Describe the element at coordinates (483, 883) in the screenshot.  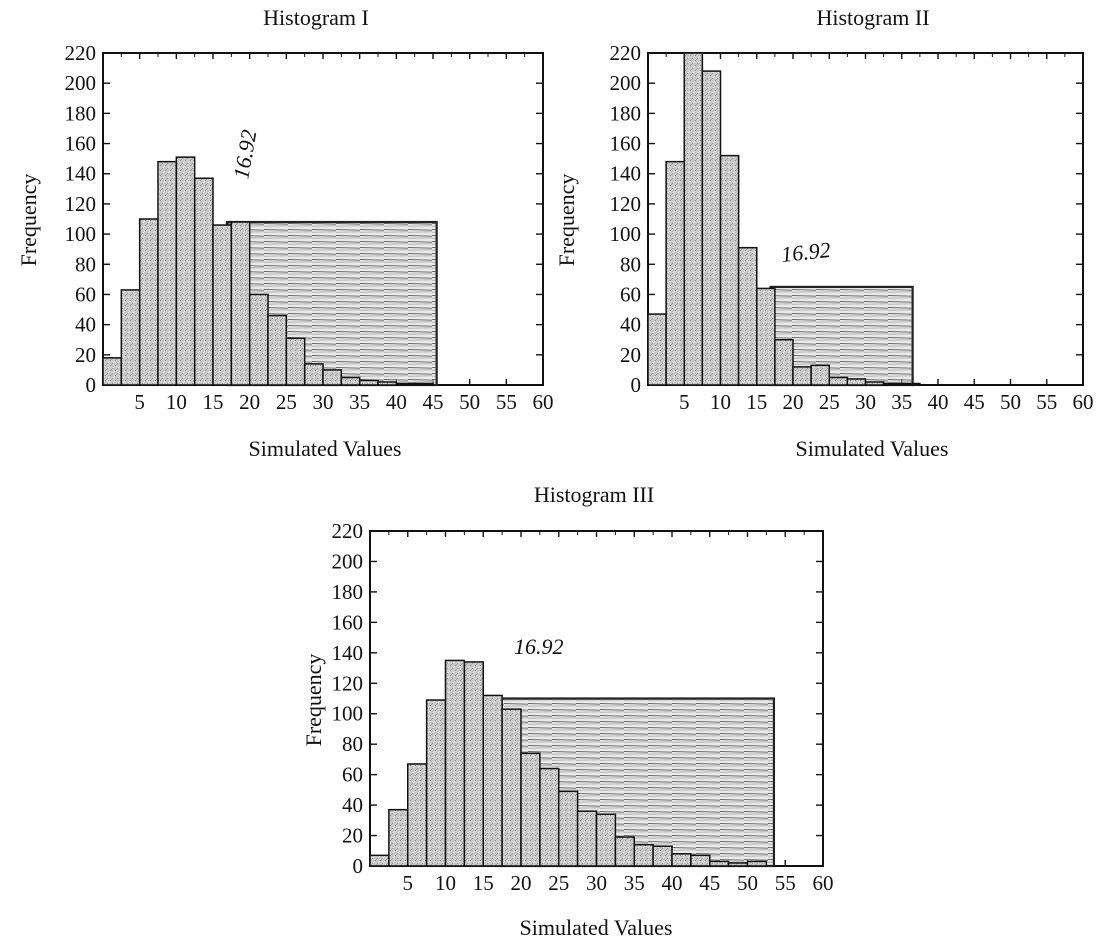
I see `histogram-iii-x-tick-label: 15` at that location.